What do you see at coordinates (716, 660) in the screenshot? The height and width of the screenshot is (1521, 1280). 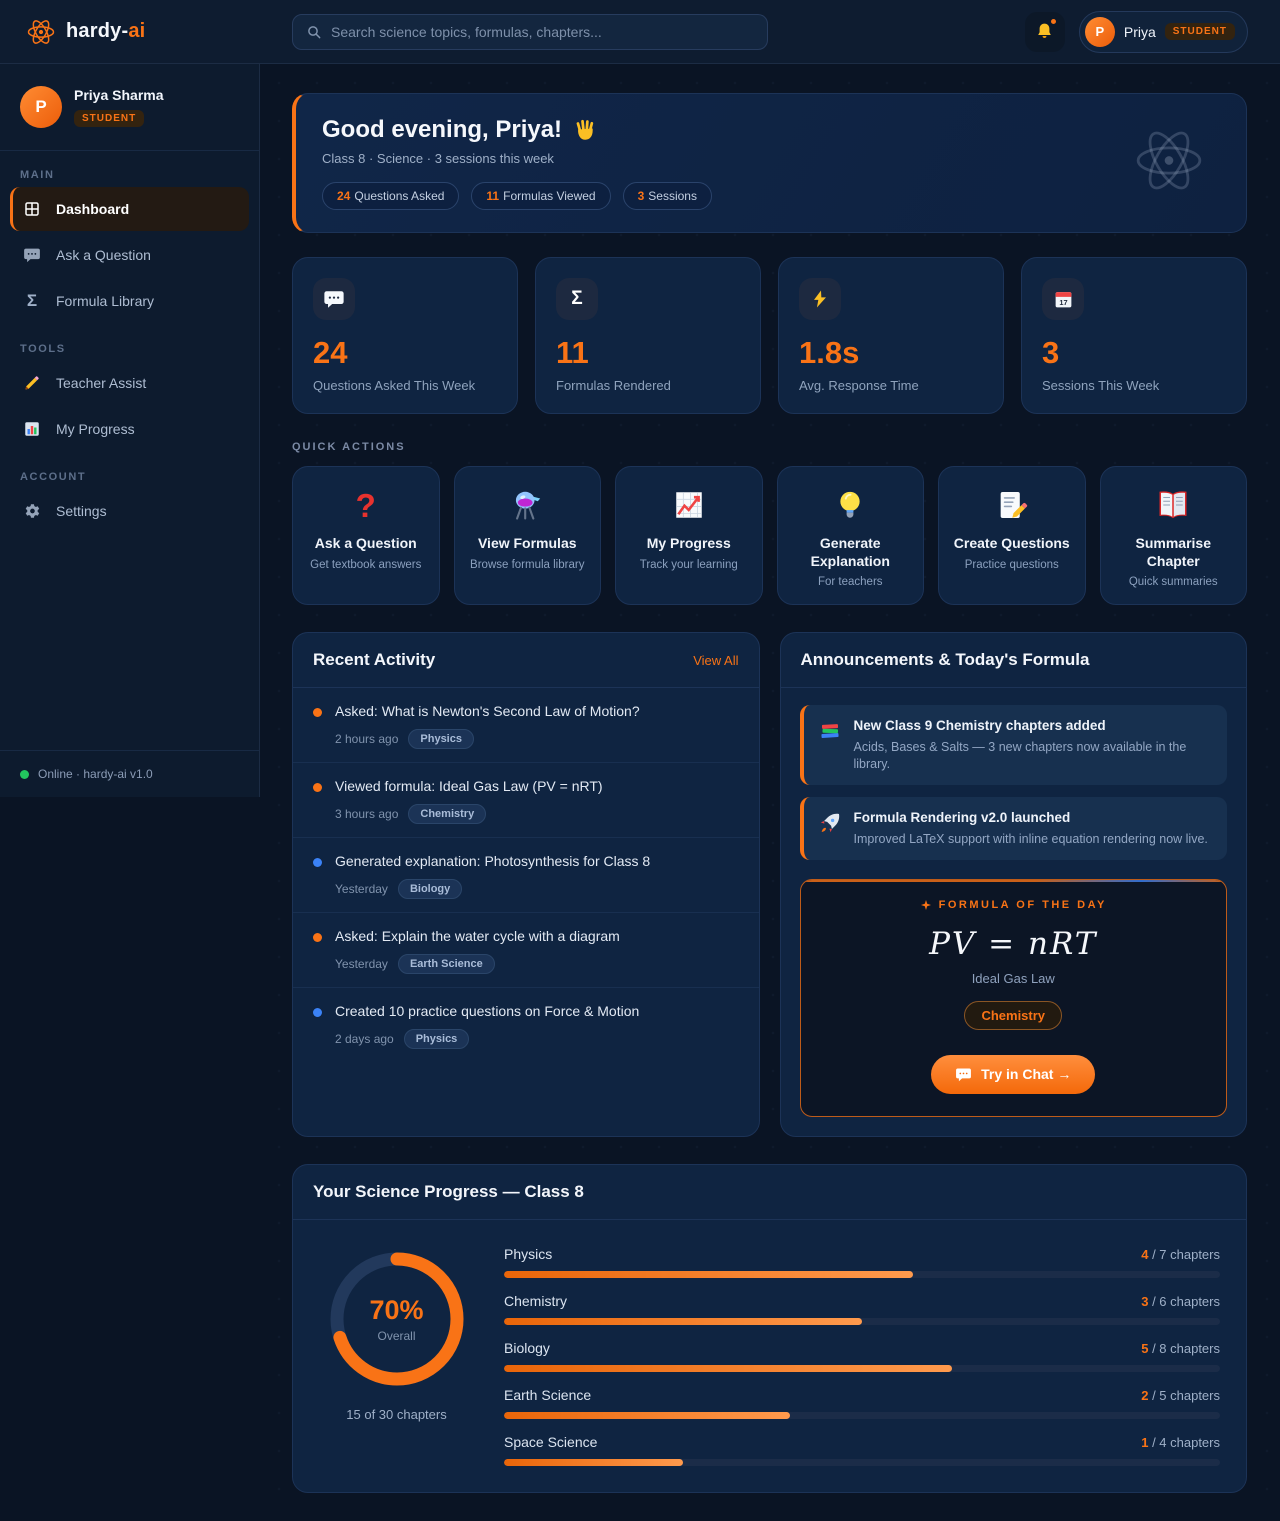 I see `view-all-link: View All` at bounding box center [716, 660].